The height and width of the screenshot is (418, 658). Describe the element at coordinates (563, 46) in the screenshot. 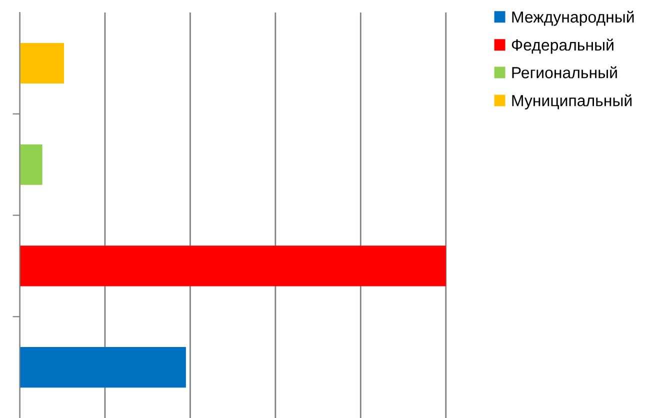

I see `legend-label: Федеральный` at that location.